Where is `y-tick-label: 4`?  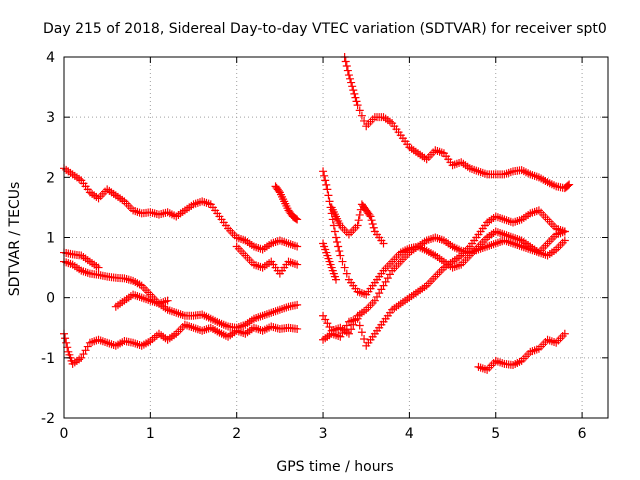 y-tick-label: 4 is located at coordinates (50, 58).